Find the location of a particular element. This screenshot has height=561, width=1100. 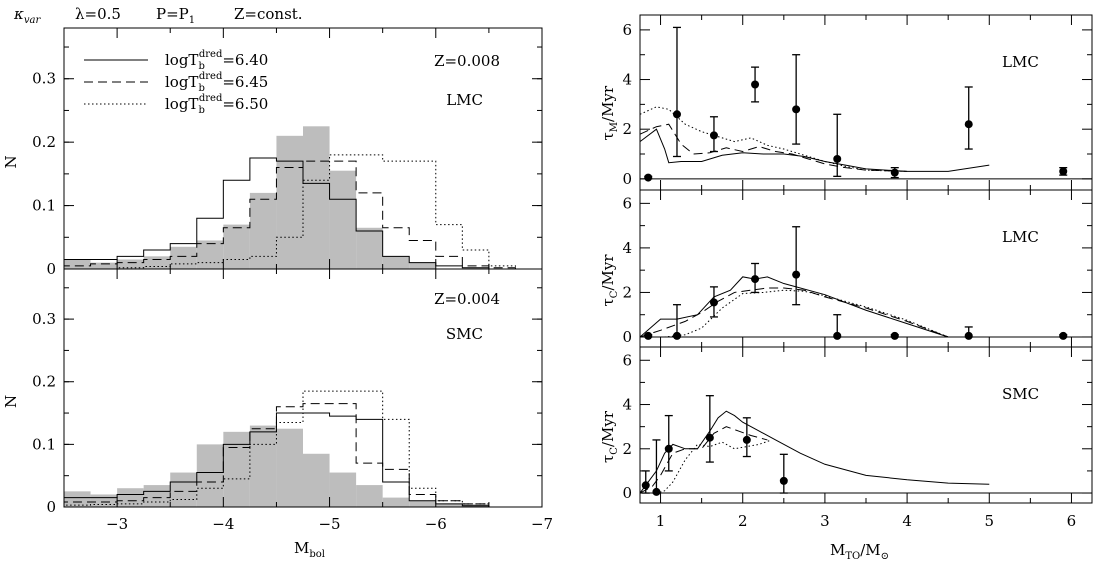

x-tick-label: 1 is located at coordinates (661, 521).